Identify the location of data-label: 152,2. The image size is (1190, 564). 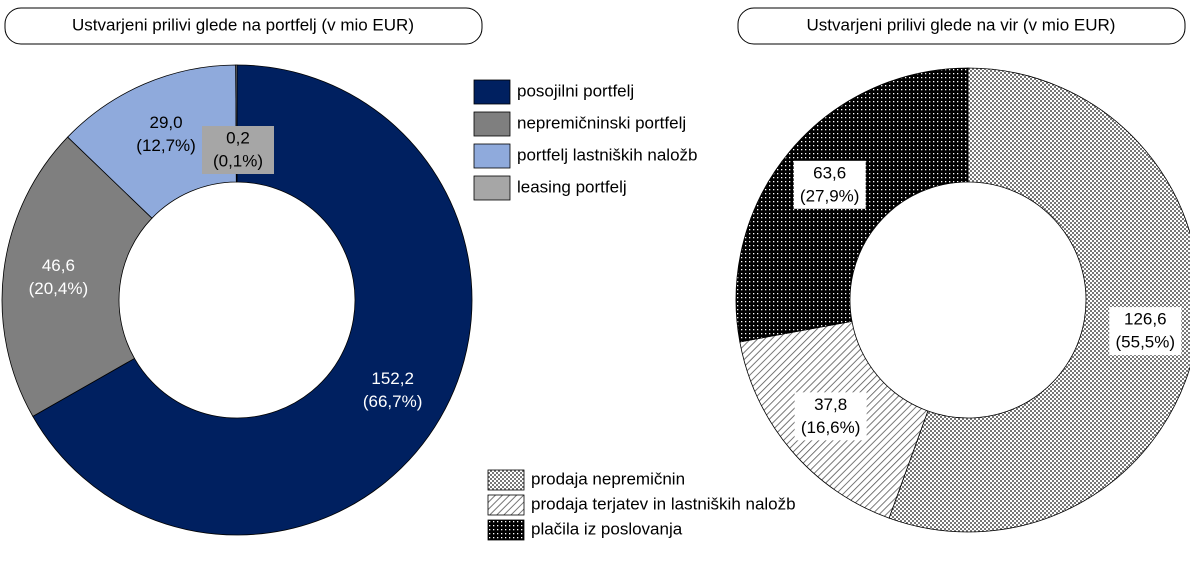
(392, 378).